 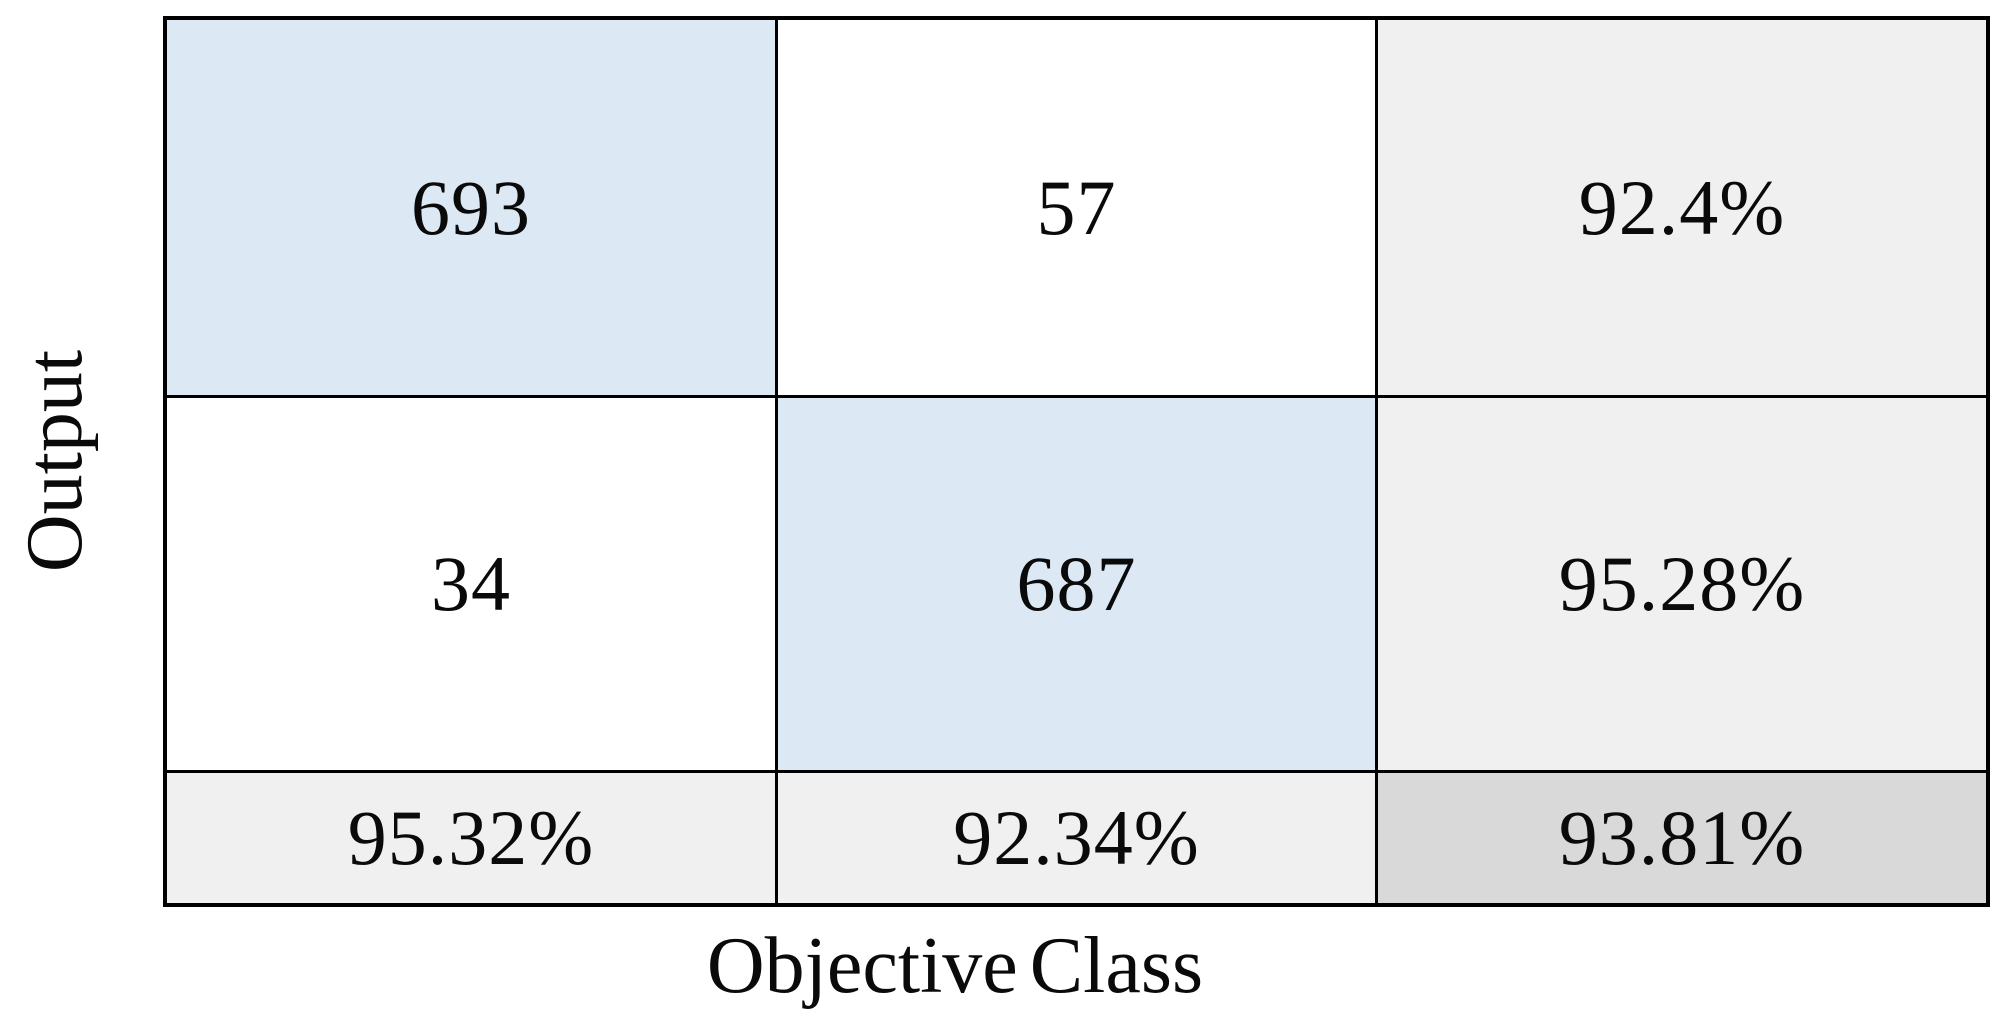 What do you see at coordinates (472, 209) in the screenshot?
I see `matrix-cell-r0c0-true-class1: 693` at bounding box center [472, 209].